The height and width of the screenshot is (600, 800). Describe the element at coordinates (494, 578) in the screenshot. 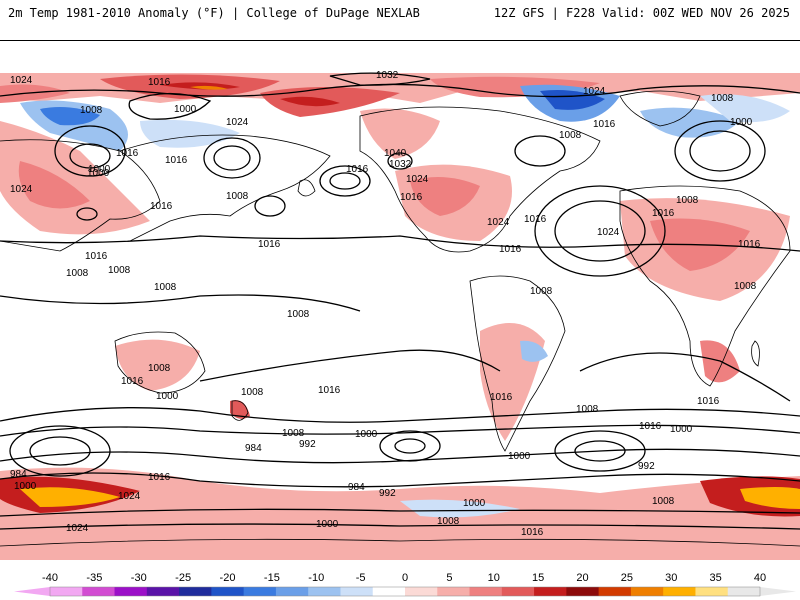

I see `legend-tick-label: 10` at that location.